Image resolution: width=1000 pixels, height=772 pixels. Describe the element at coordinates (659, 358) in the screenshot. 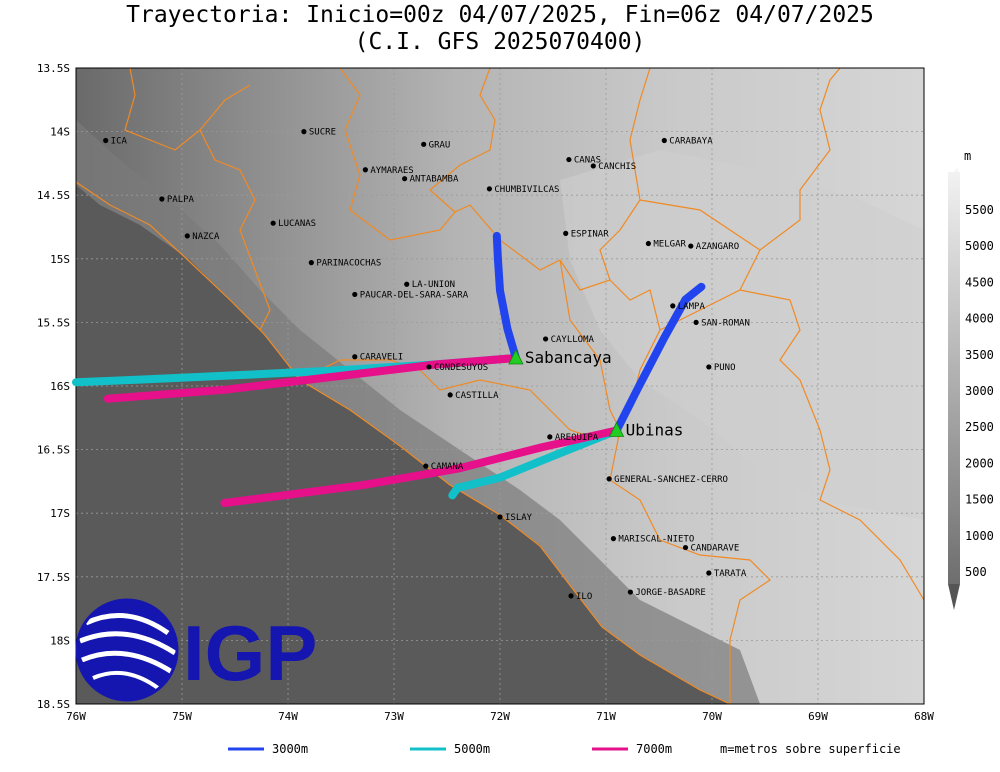

I see `trajectory-ubinas-3000m` at that location.